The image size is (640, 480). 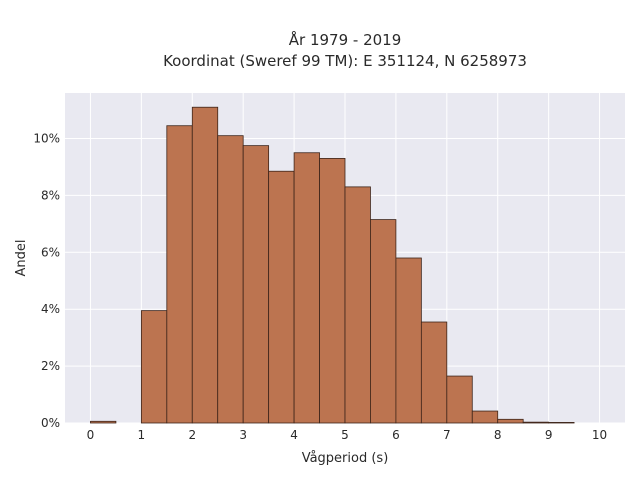 What do you see at coordinates (498, 435) in the screenshot?
I see `x-tick-label: 8` at bounding box center [498, 435].